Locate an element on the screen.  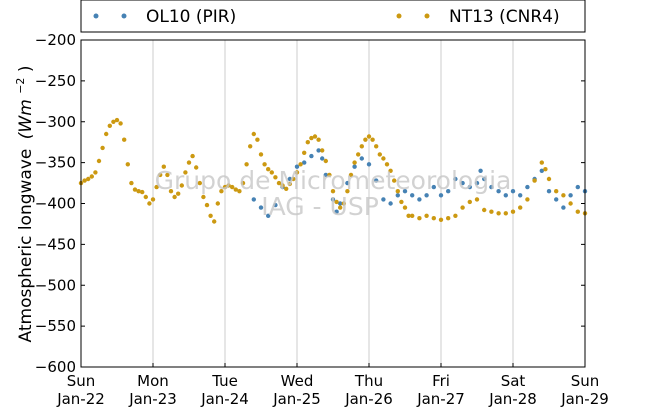
x-tick-label-date: Jan-27 is located at coordinates (440, 399).